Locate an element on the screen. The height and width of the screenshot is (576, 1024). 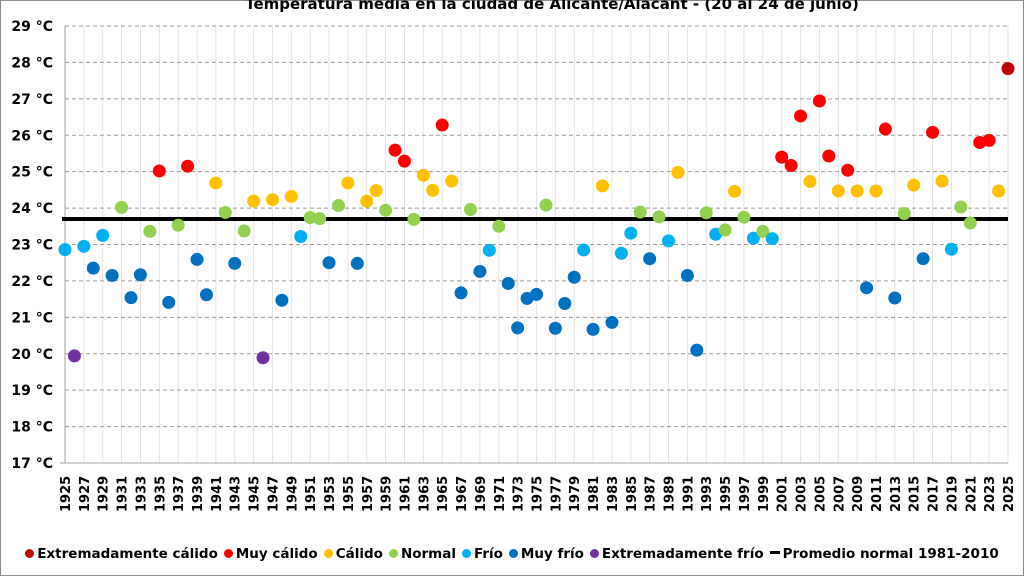
x-tick-label: 2001 is located at coordinates (783, 494).